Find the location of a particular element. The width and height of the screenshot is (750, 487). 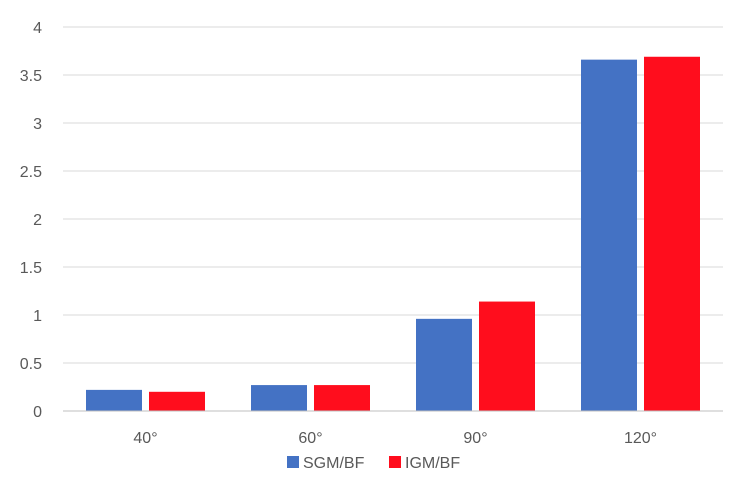

y-tick-label: 2 is located at coordinates (37, 220).